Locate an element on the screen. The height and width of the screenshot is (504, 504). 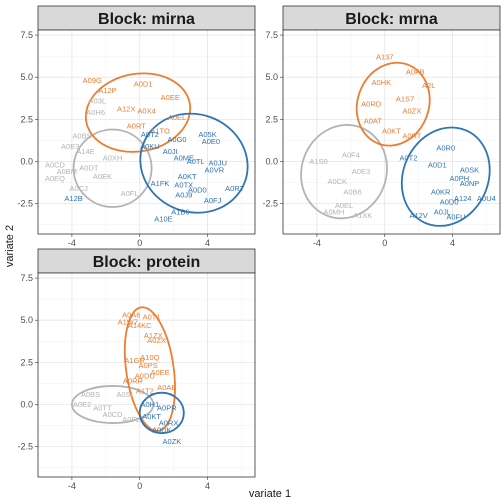
sample-label: A12X is located at coordinates (126, 109).